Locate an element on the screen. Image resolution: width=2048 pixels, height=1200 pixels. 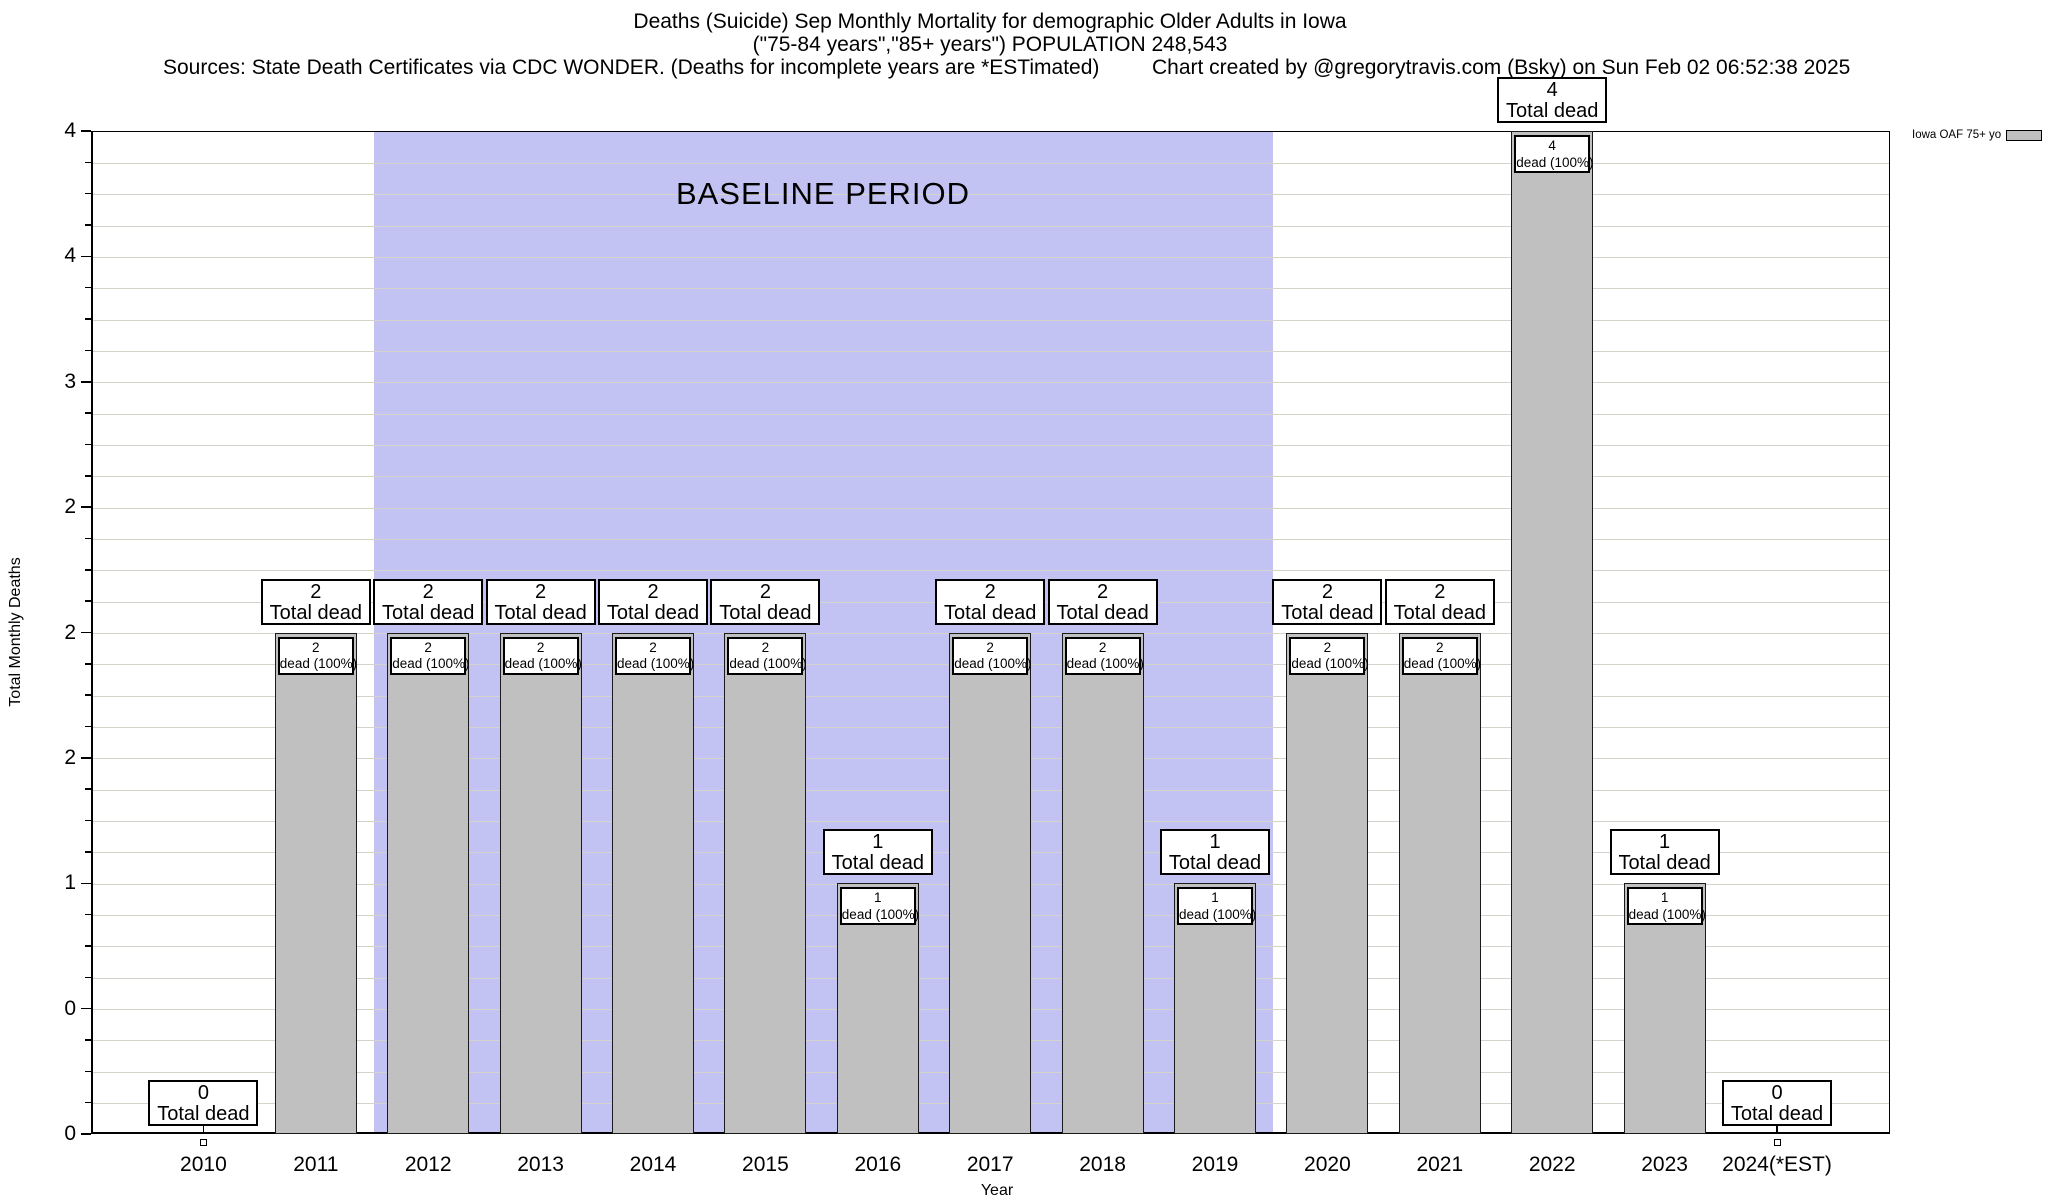
bar-label-pct-2019: 1 dead (100%) is located at coordinates (1216, 906).